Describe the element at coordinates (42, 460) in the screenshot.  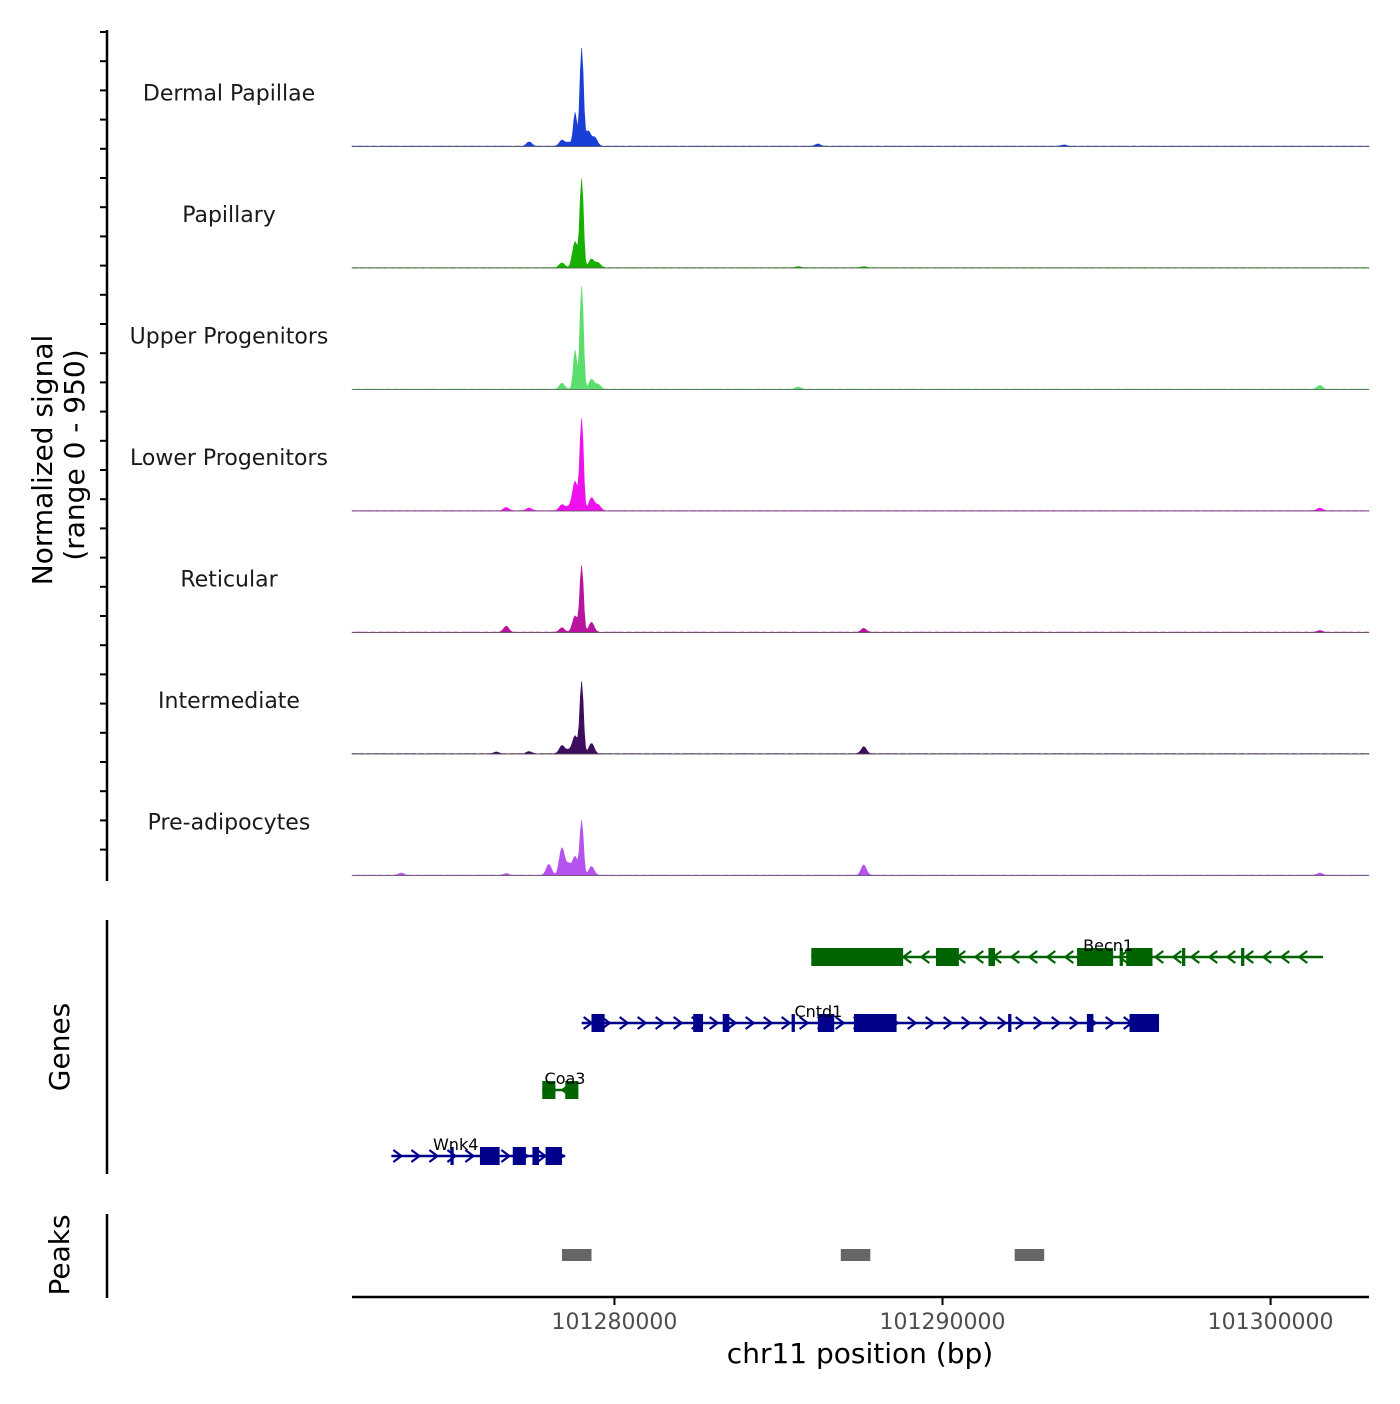
I see `y-axis-title-line1: Normalized signal` at that location.